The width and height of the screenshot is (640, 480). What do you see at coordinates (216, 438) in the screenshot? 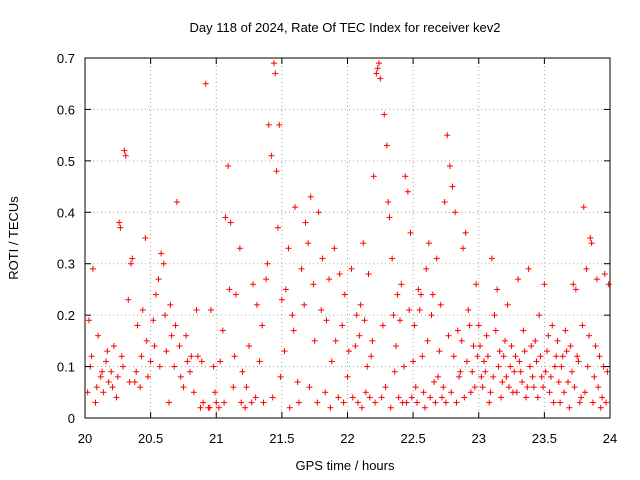
I see `x-tick-label: 21` at bounding box center [216, 438].